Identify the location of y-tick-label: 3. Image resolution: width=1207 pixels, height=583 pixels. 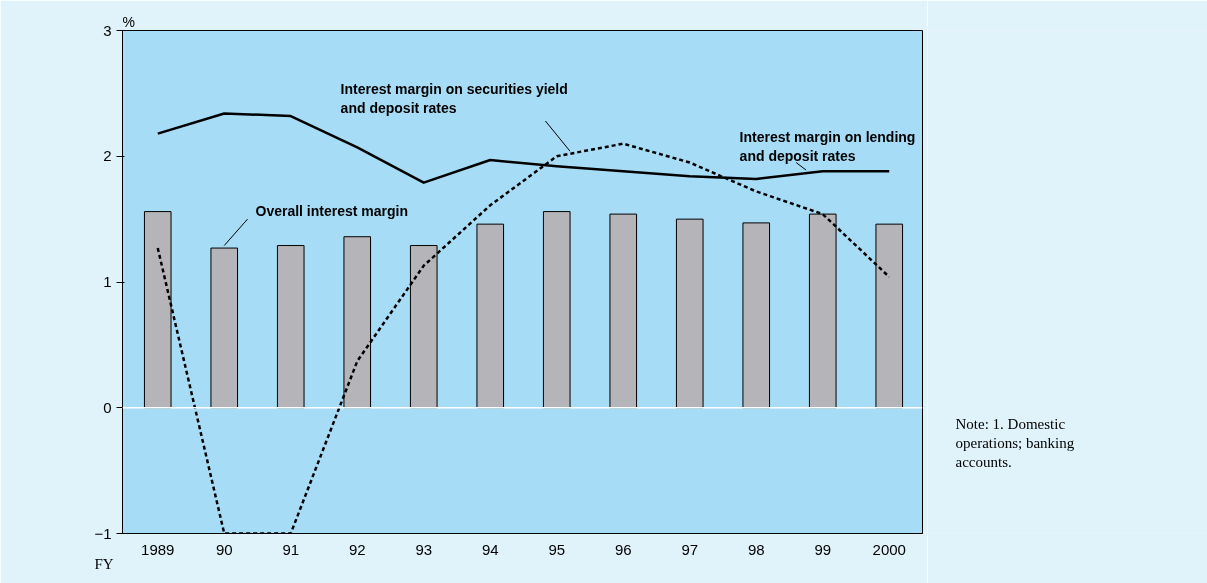
(107, 30).